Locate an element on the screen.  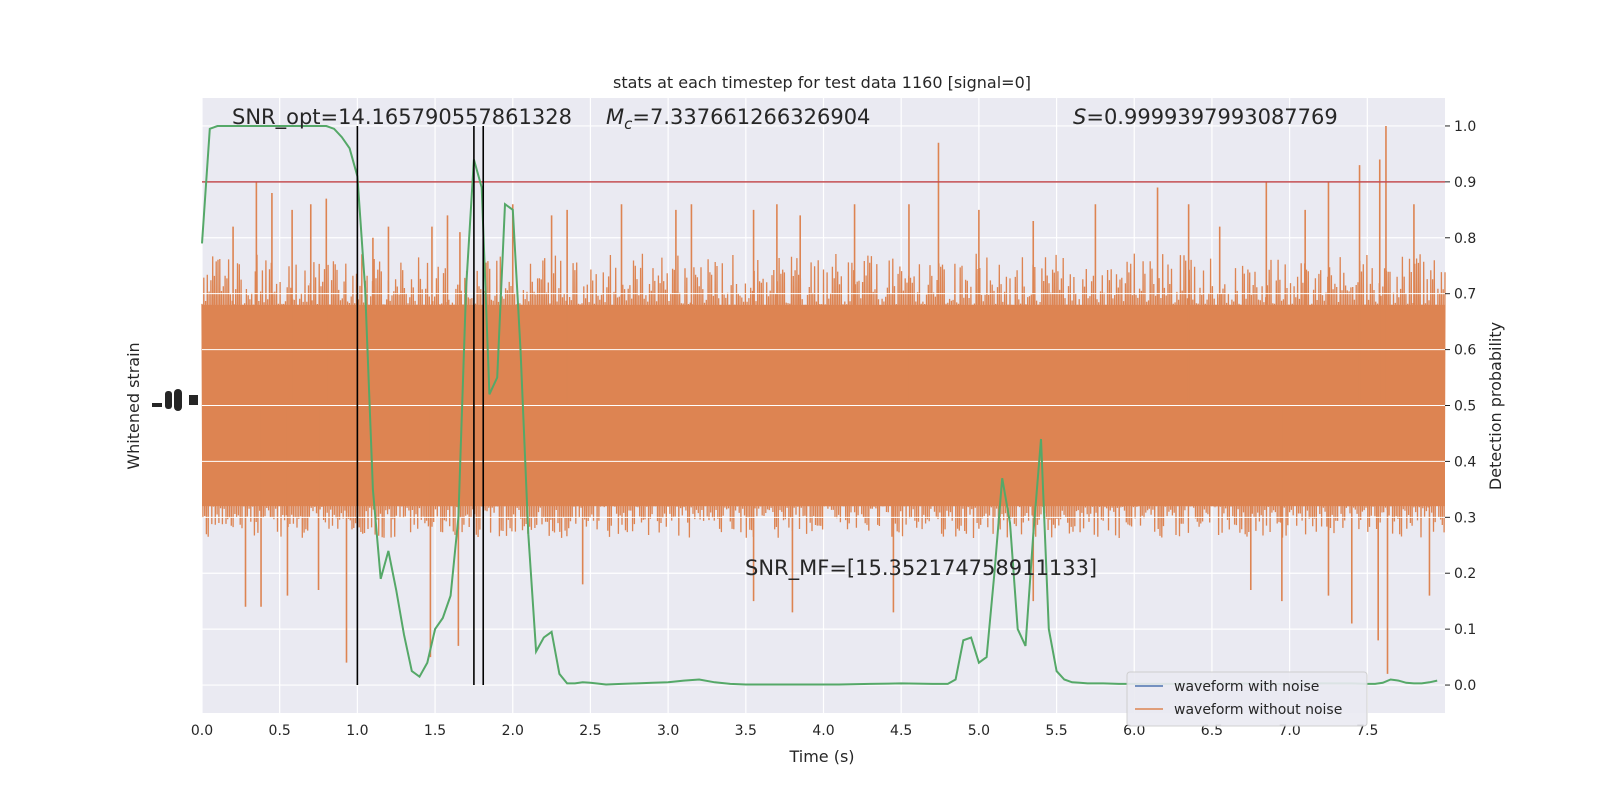
x-tick-label: 3.5 is located at coordinates (746, 731).